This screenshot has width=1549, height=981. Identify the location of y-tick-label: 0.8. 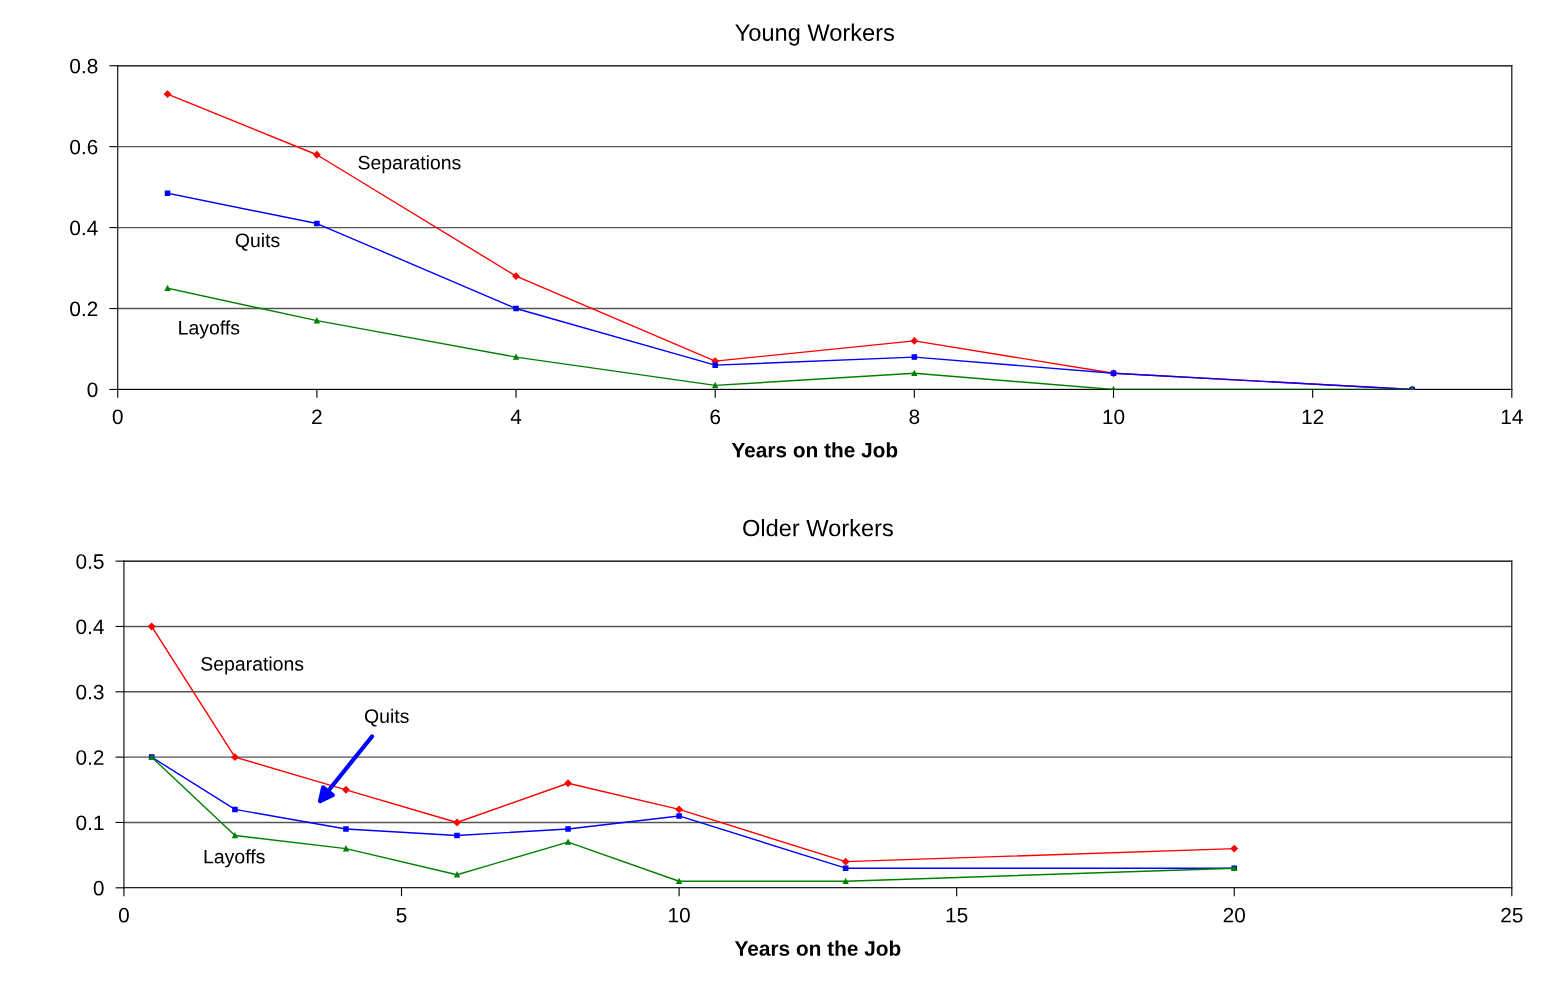
(84, 66).